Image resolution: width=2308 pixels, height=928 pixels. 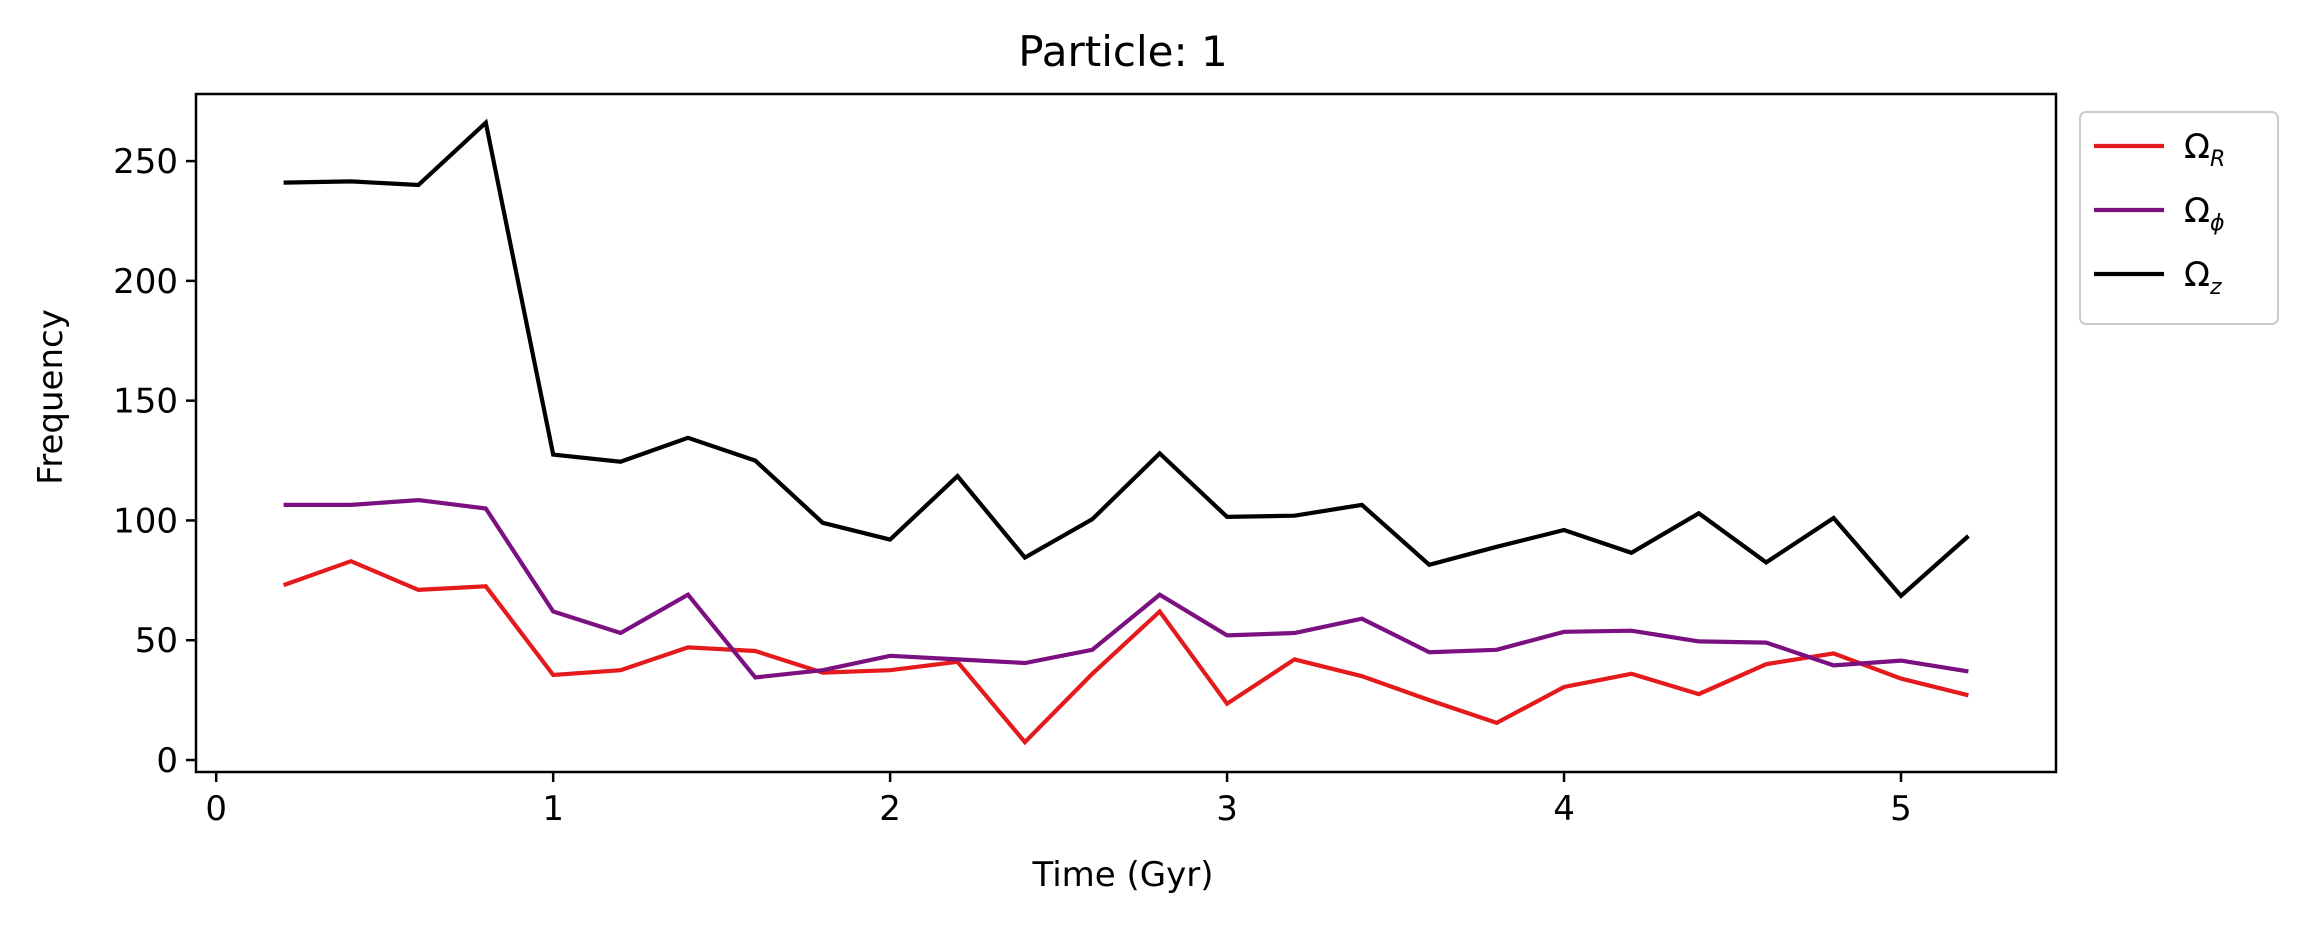 What do you see at coordinates (216, 809) in the screenshot?
I see `x-tick-label: 0` at bounding box center [216, 809].